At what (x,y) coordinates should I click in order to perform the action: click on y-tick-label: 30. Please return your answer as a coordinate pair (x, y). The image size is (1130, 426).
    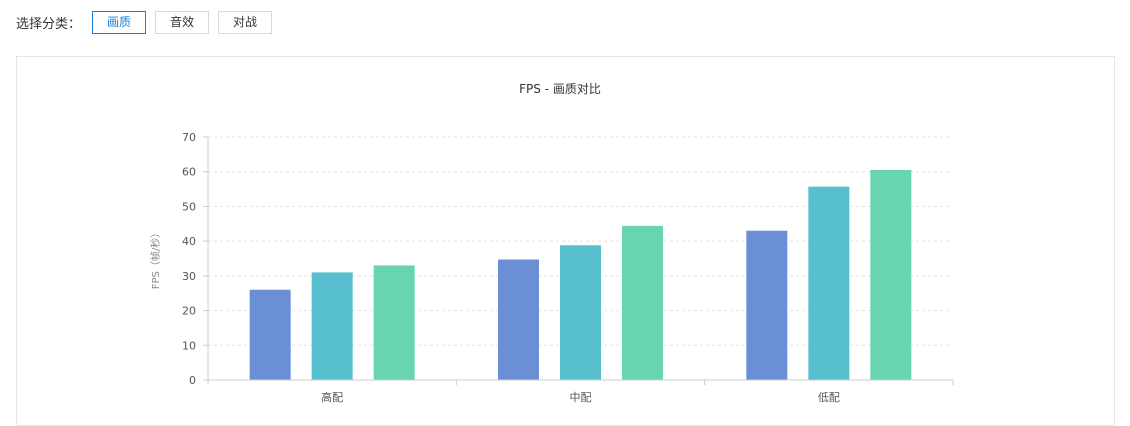
    Looking at the image, I should click on (189, 276).